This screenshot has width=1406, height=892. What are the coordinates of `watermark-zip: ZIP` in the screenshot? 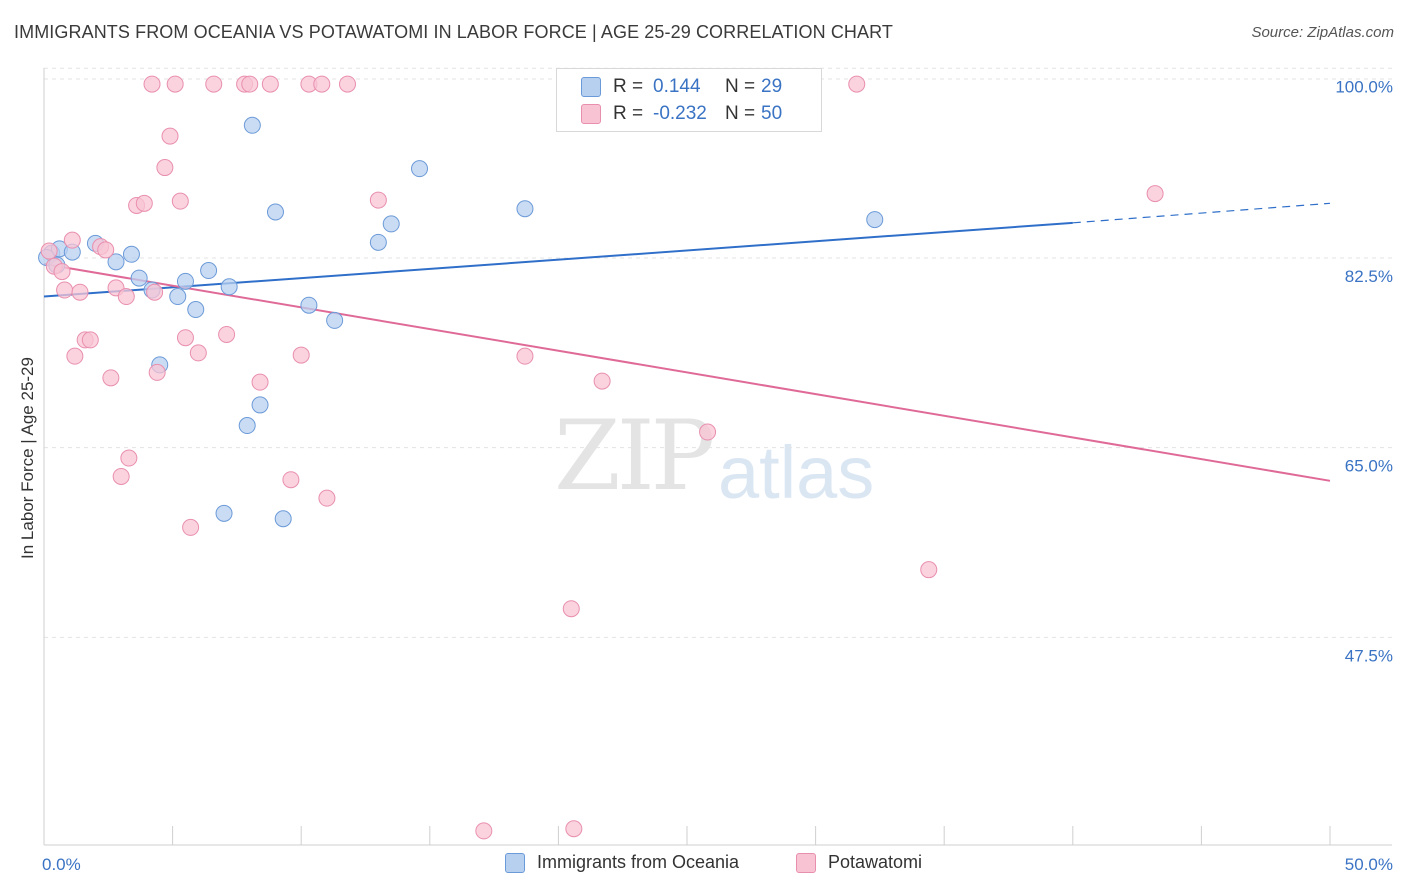 It's located at (634, 456).